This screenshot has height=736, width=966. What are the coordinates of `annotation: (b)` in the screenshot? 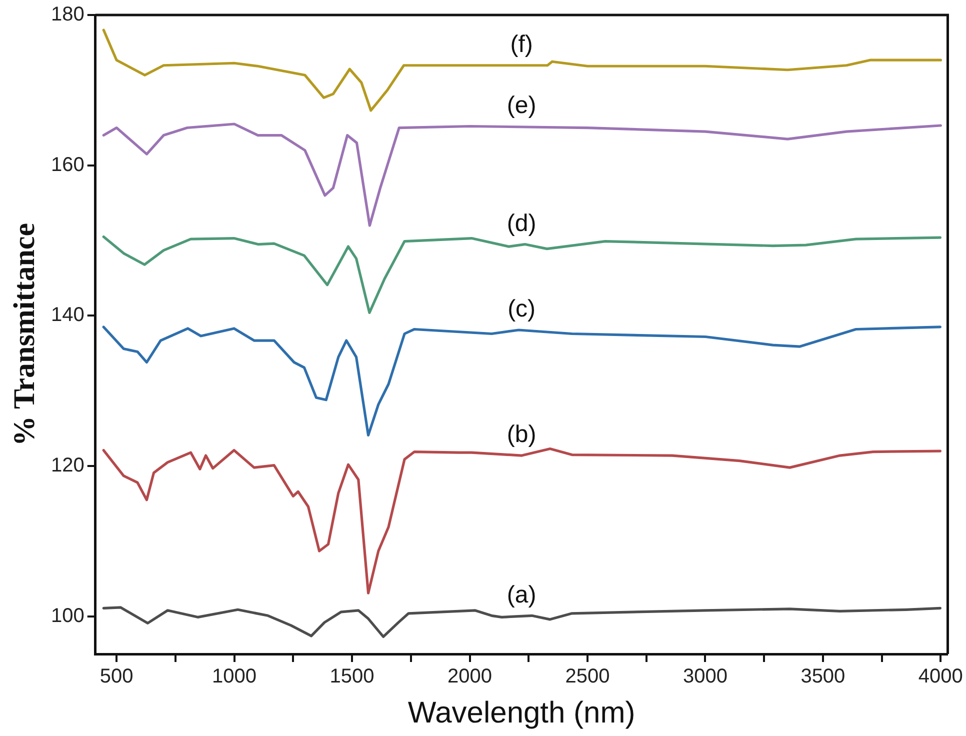 It's located at (521, 434).